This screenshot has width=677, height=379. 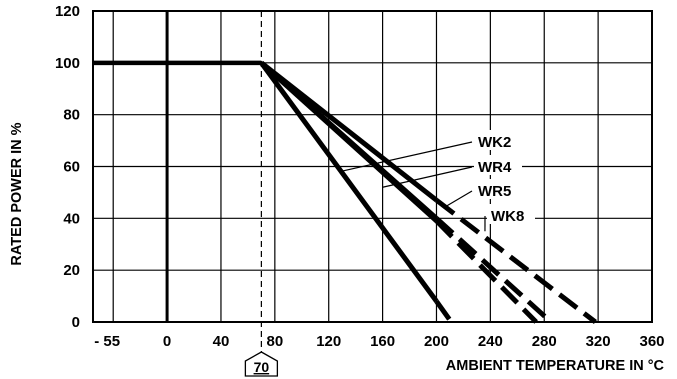 I want to click on y-tick-label-5: 100, so click(x=67, y=63).